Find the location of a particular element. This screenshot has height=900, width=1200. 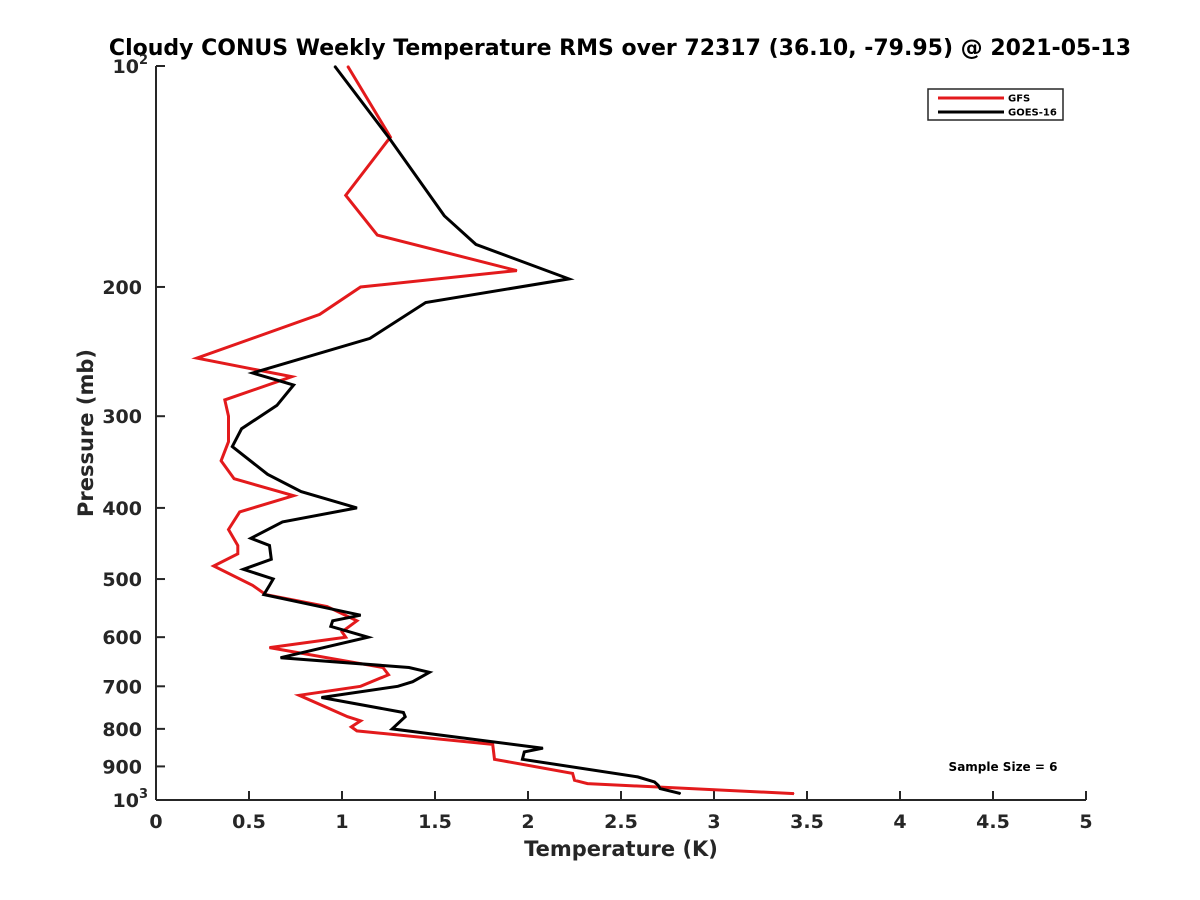

x-tick-label: 1.5 is located at coordinates (435, 822).